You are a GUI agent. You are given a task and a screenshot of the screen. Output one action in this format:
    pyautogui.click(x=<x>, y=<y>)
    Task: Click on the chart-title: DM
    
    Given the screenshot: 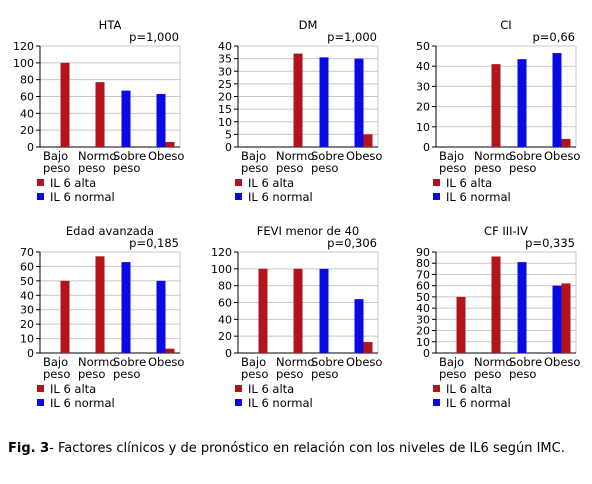 What is the action you would take?
    pyautogui.click(x=308, y=25)
    